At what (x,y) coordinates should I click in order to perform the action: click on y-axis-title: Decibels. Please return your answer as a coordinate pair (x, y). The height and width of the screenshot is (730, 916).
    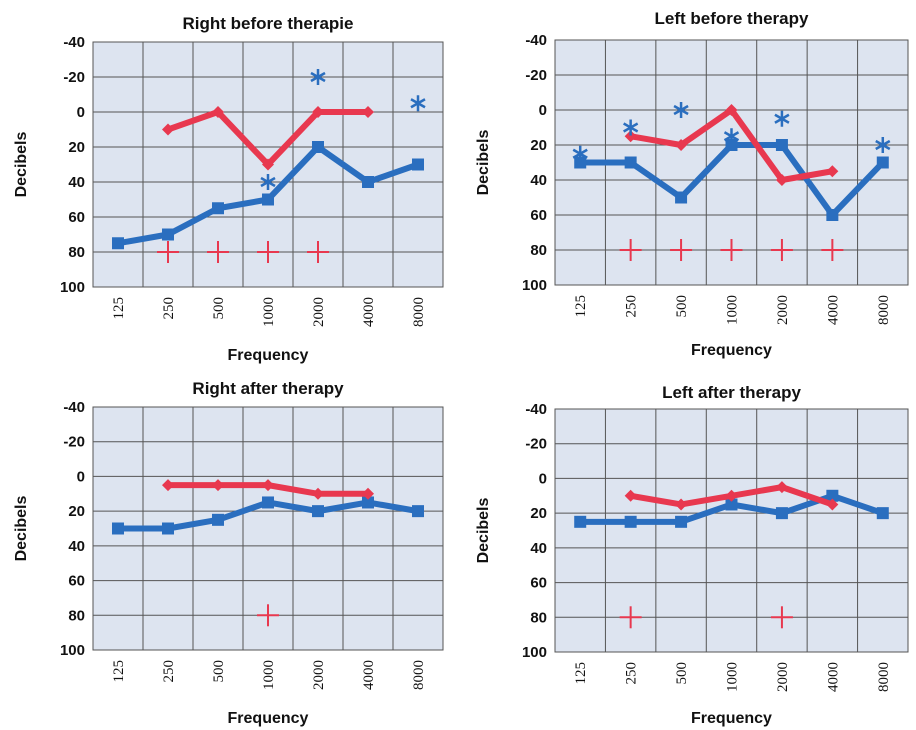
    Looking at the image, I should click on (21, 164).